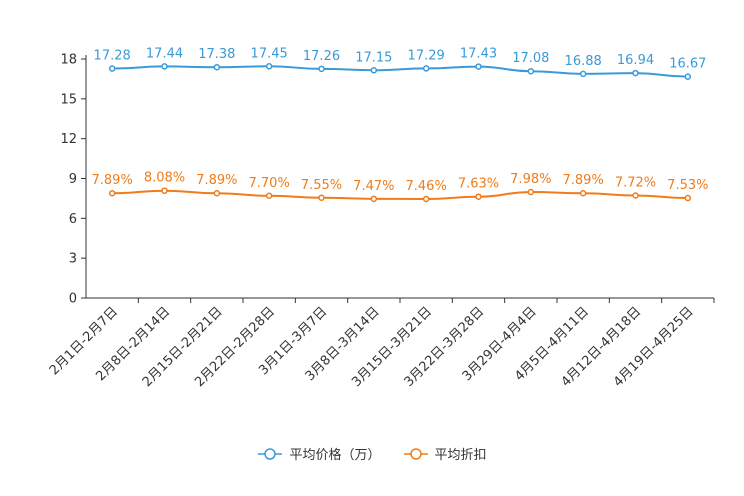  What do you see at coordinates (164, 178) in the screenshot?
I see `data-label: 8.08%` at bounding box center [164, 178].